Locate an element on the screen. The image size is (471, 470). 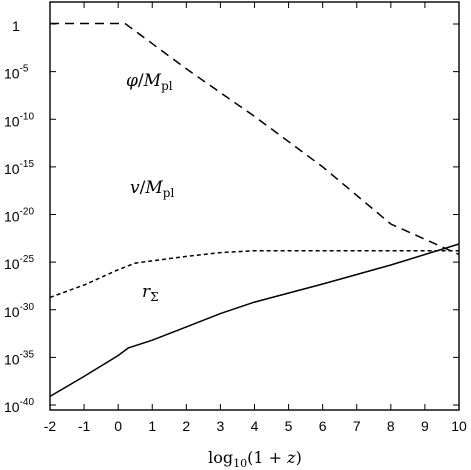
x-tick-label: 1 is located at coordinates (152, 426).